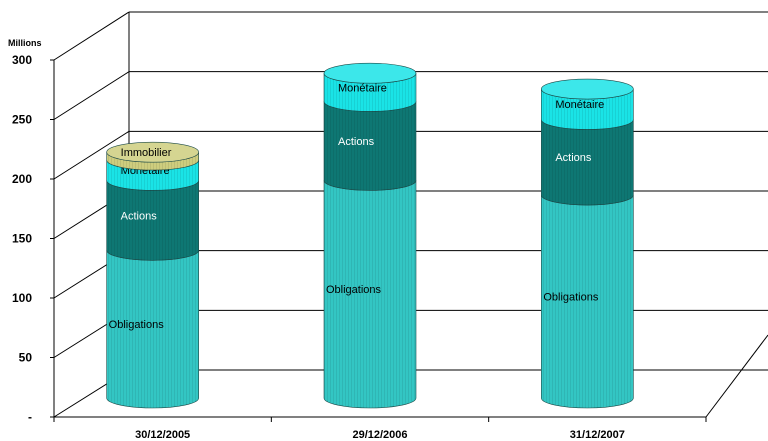 The height and width of the screenshot is (441, 768). Describe the element at coordinates (26, 358) in the screenshot. I see `y-tick-label: 50` at that location.